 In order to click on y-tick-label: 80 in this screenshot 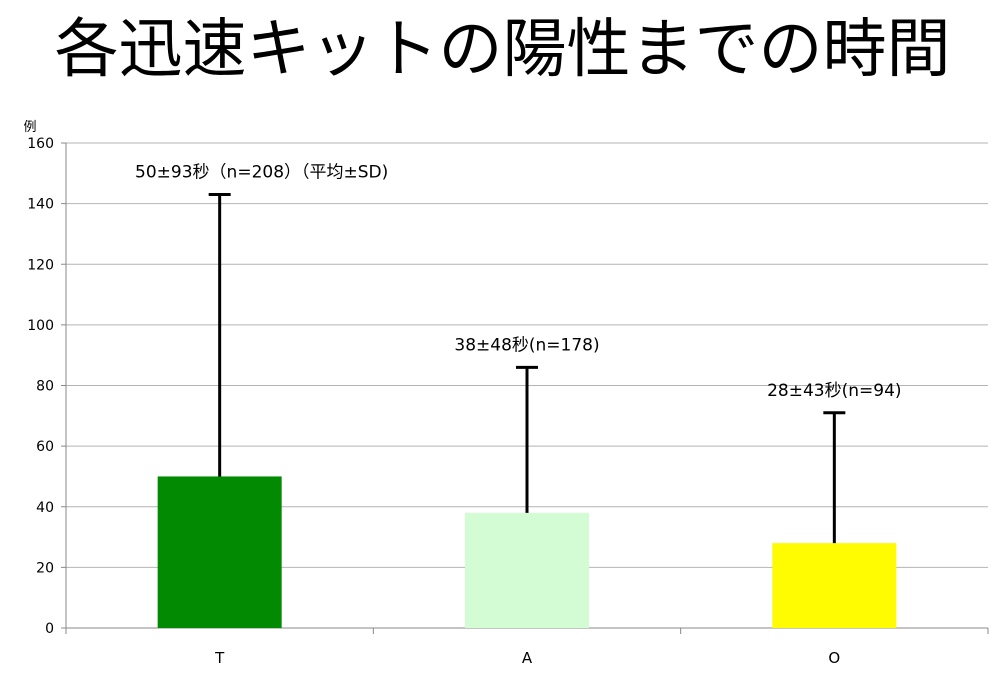, I will do `click(45, 387)`.